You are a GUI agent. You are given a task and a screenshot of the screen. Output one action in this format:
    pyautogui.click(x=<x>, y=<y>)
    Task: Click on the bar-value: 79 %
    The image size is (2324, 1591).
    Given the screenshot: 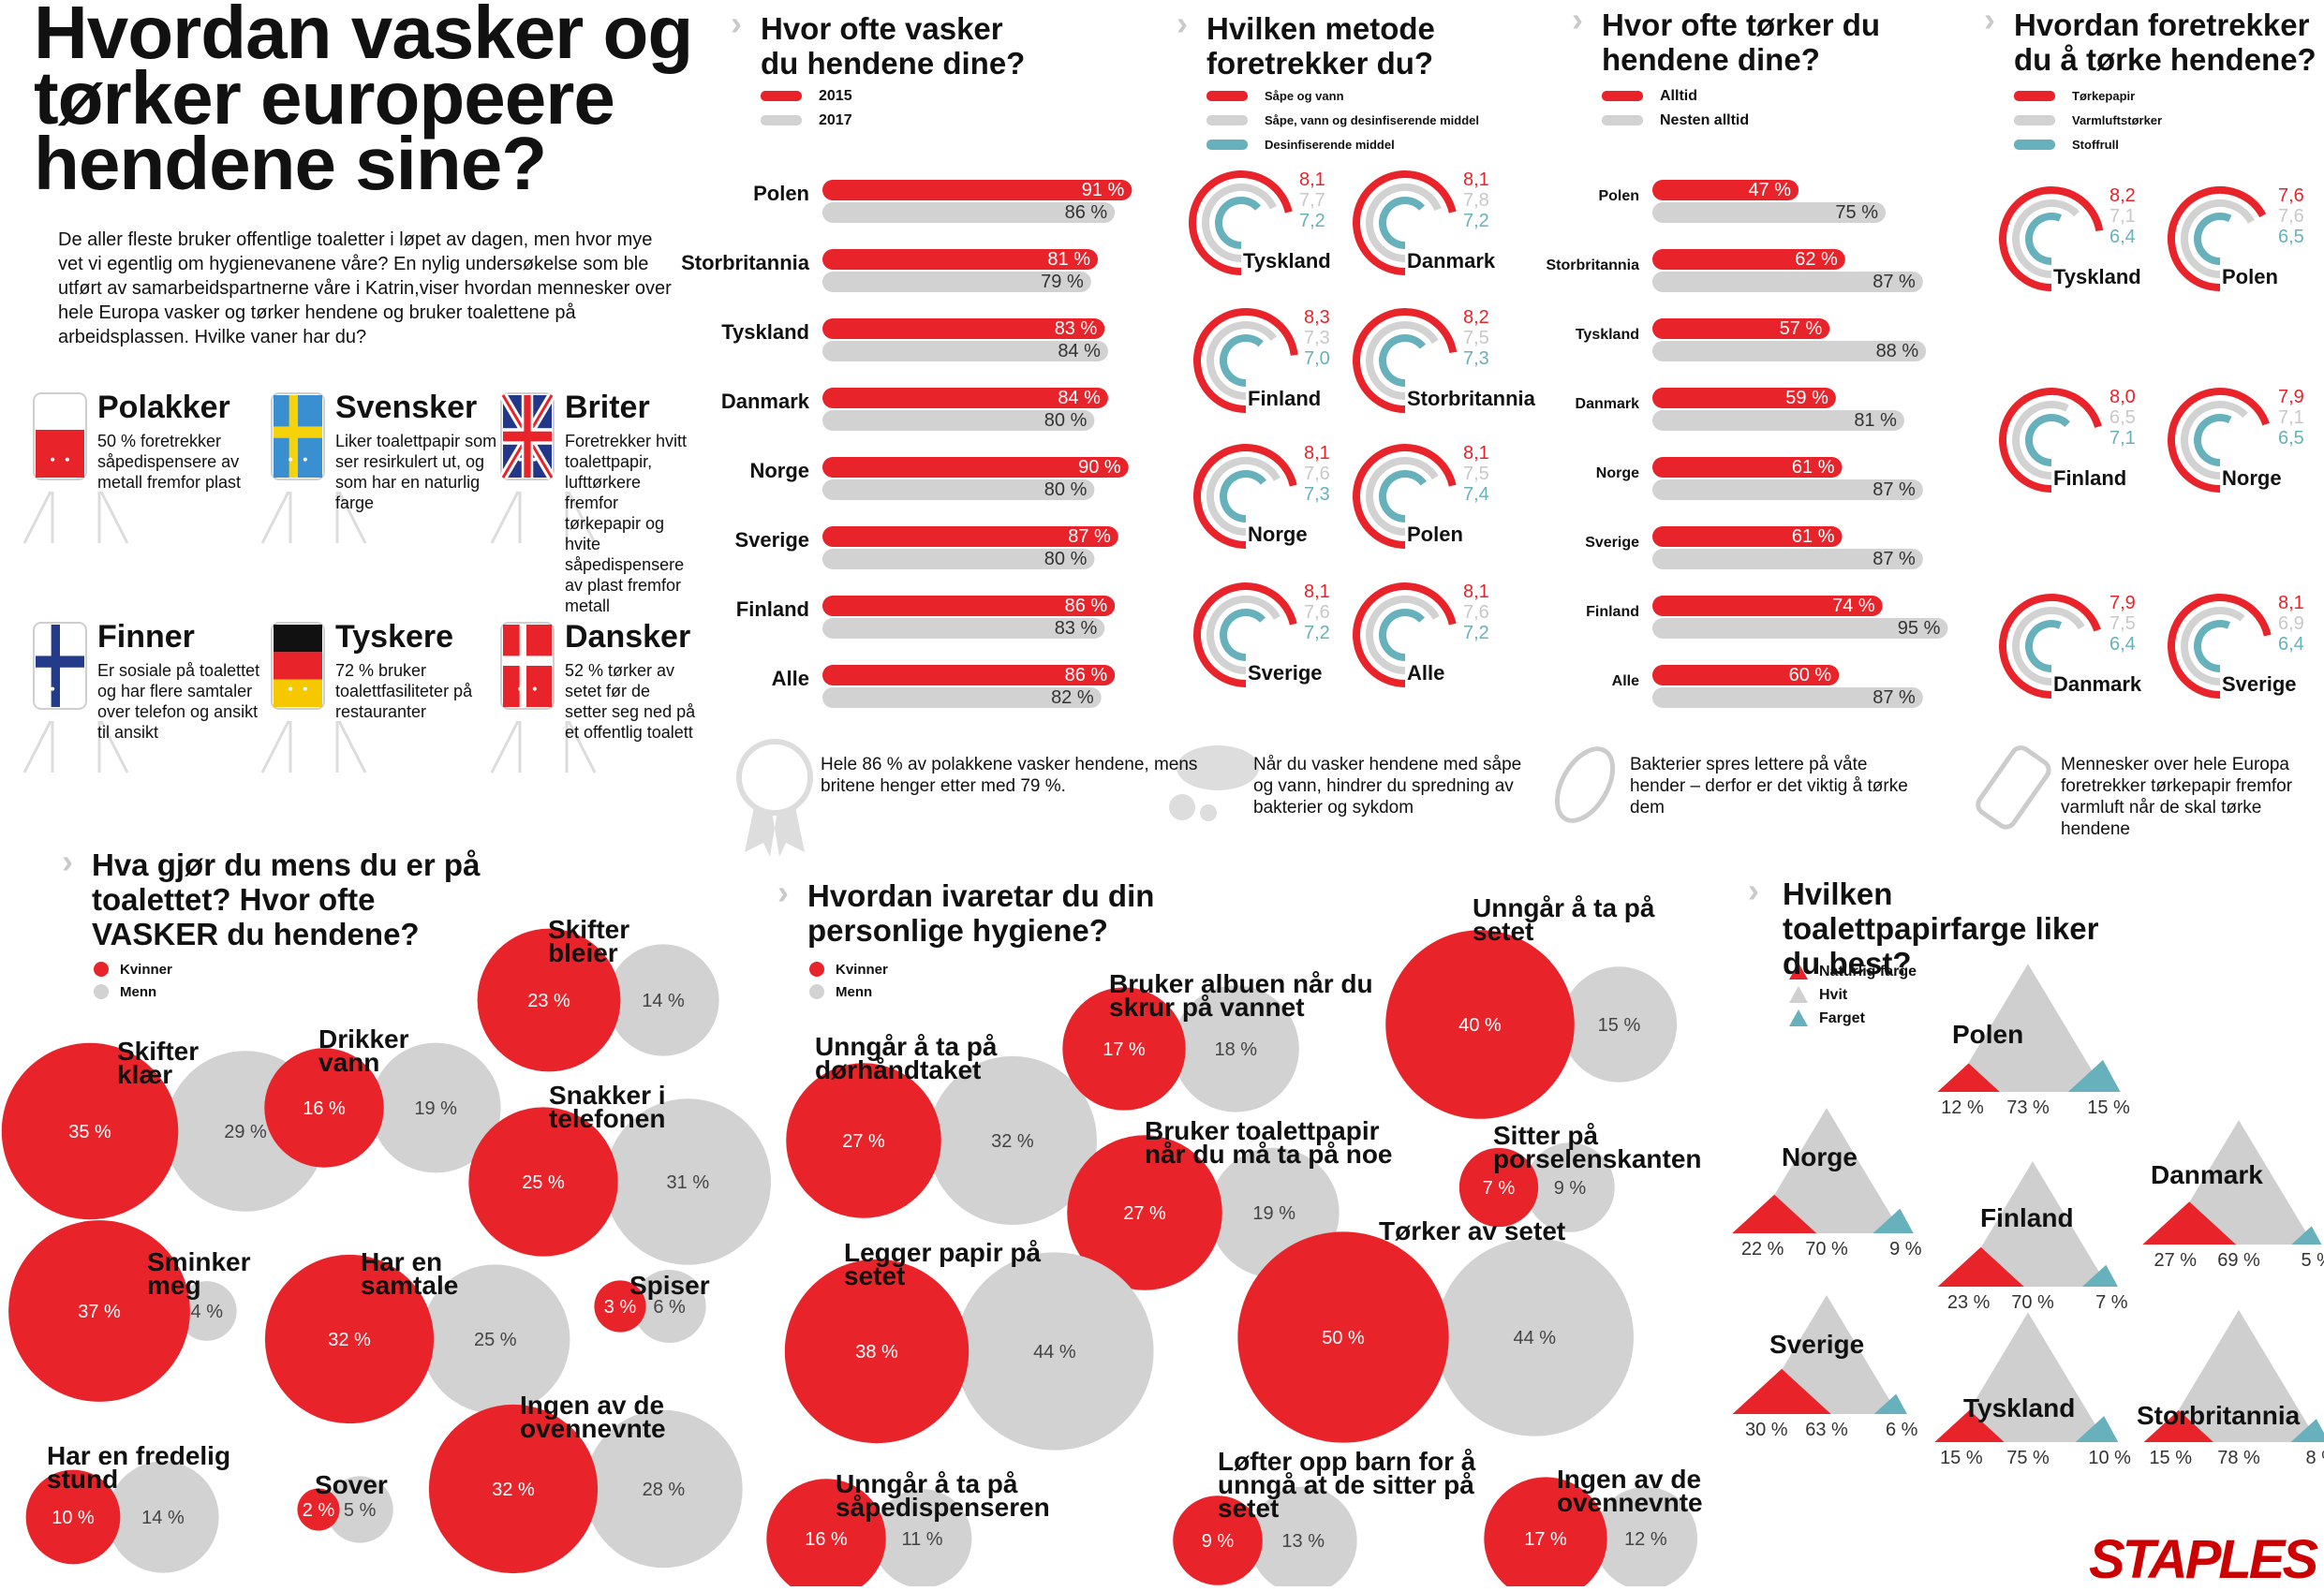 What is the action you would take?
    pyautogui.click(x=1062, y=282)
    